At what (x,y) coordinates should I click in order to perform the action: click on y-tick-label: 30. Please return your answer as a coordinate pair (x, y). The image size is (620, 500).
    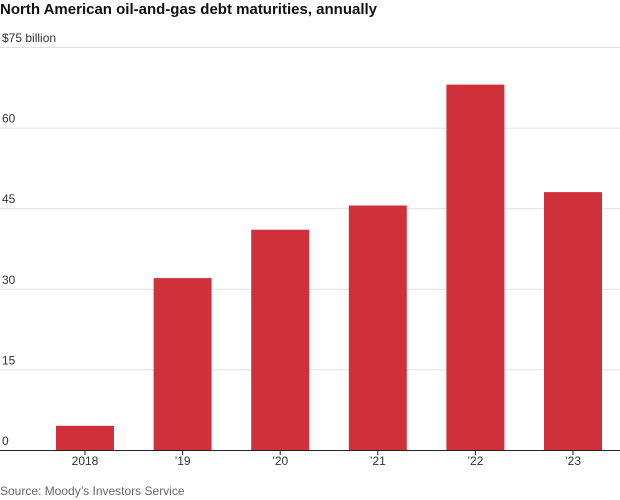
    Looking at the image, I should click on (9, 280).